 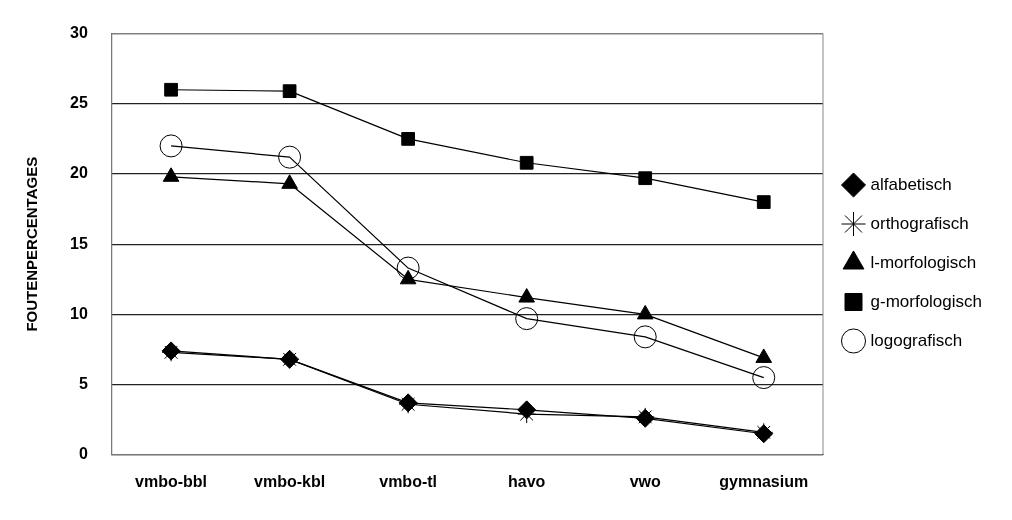 I want to click on legend-label: logografisch, so click(x=916, y=340).